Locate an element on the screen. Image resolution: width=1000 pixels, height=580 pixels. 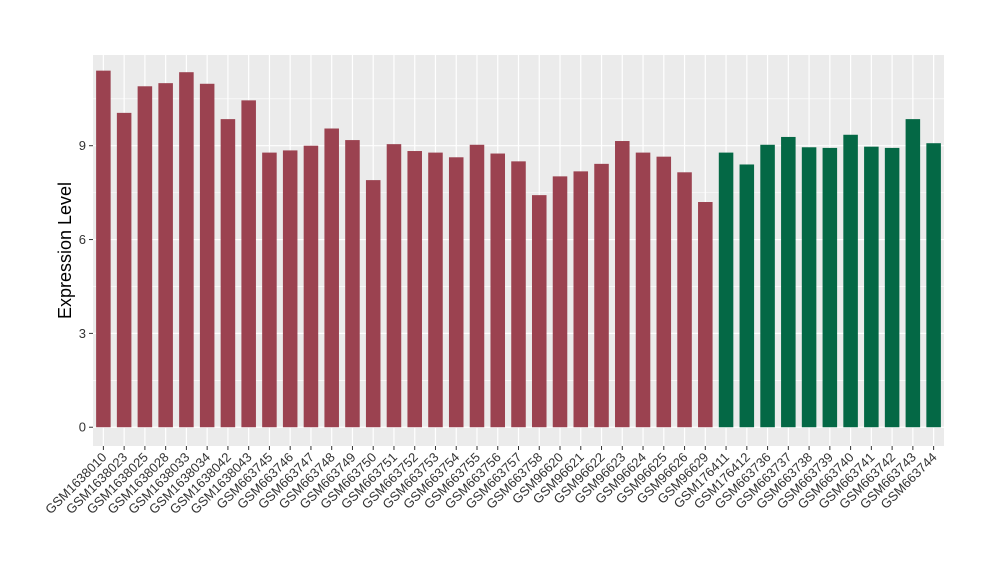
bar-GSM663742 is located at coordinates (892, 287).